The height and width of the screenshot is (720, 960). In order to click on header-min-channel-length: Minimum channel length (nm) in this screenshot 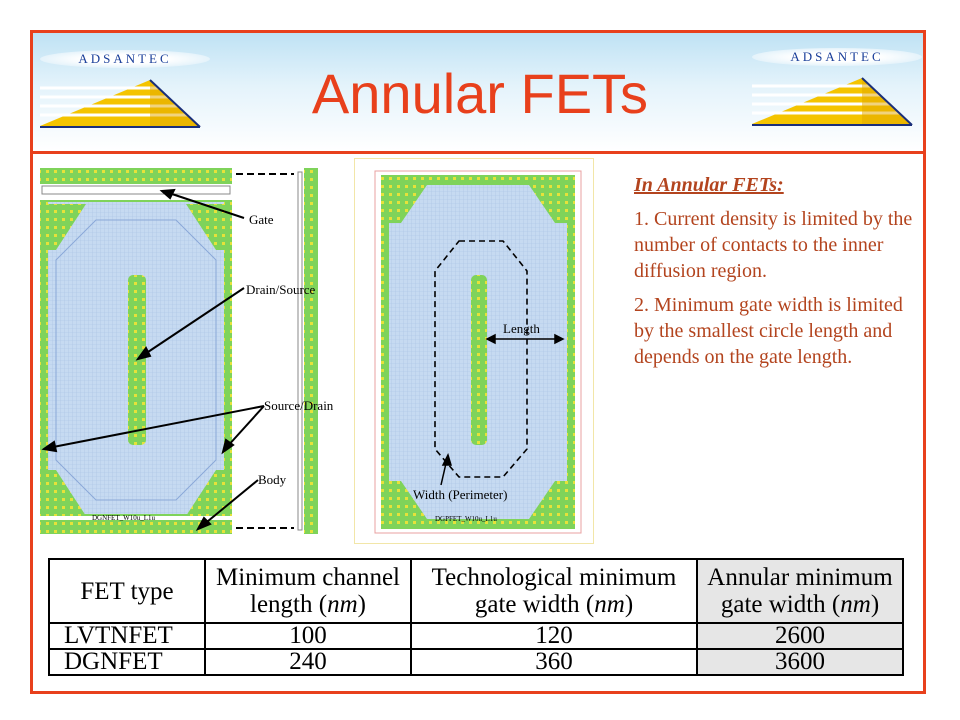, I will do `click(308, 591)`.